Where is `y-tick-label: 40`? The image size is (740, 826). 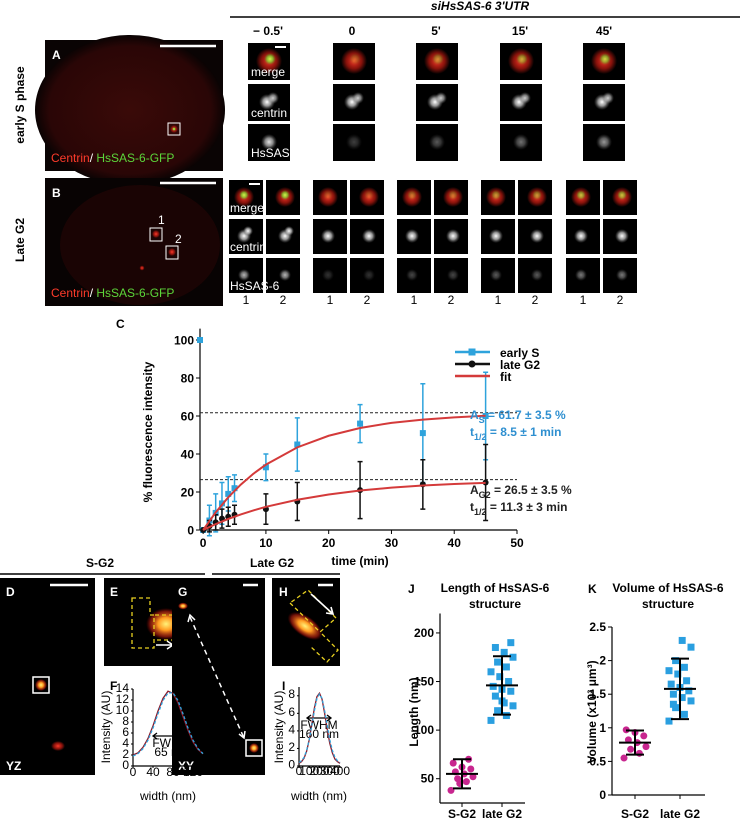
y-tick-label: 40 is located at coordinates (188, 455).